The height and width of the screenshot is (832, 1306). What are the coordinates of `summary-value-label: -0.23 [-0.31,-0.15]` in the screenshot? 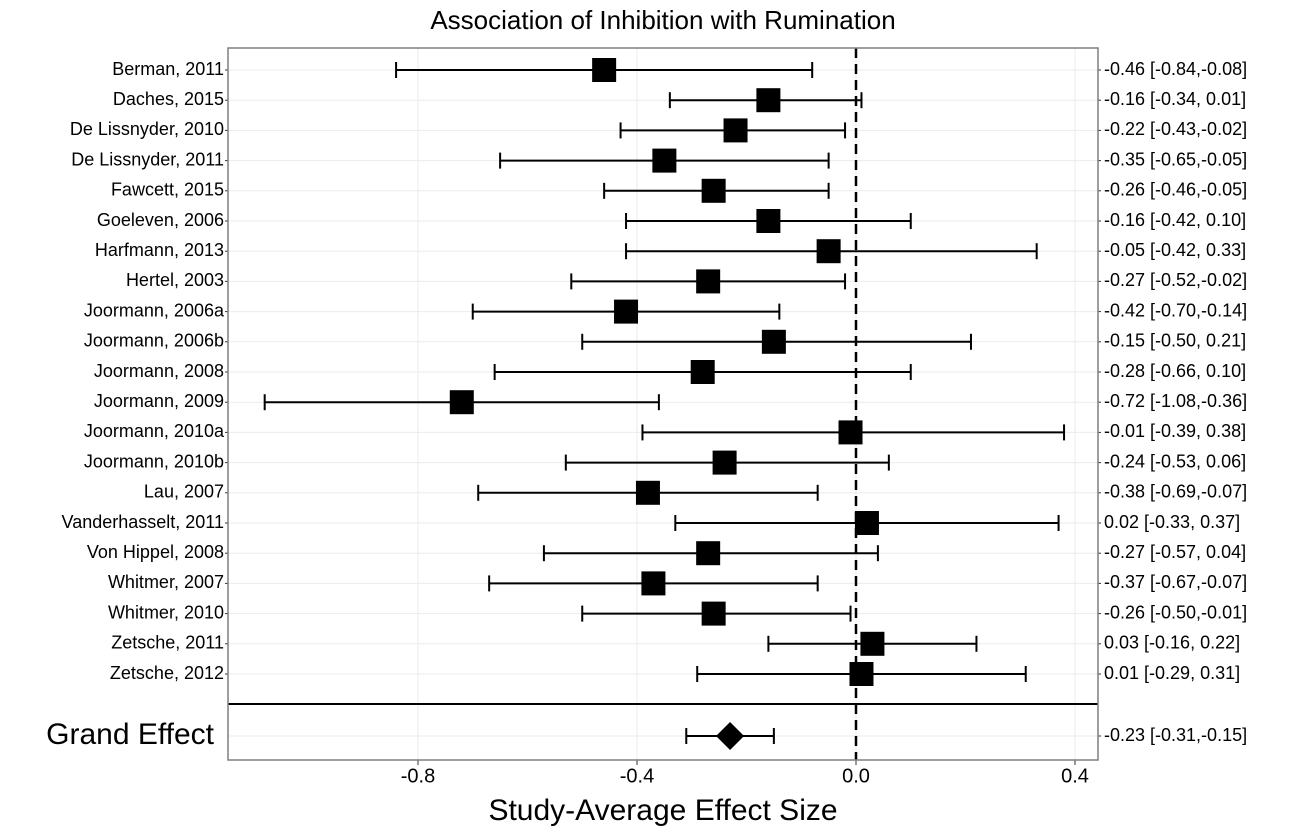 It's located at (1175, 735).